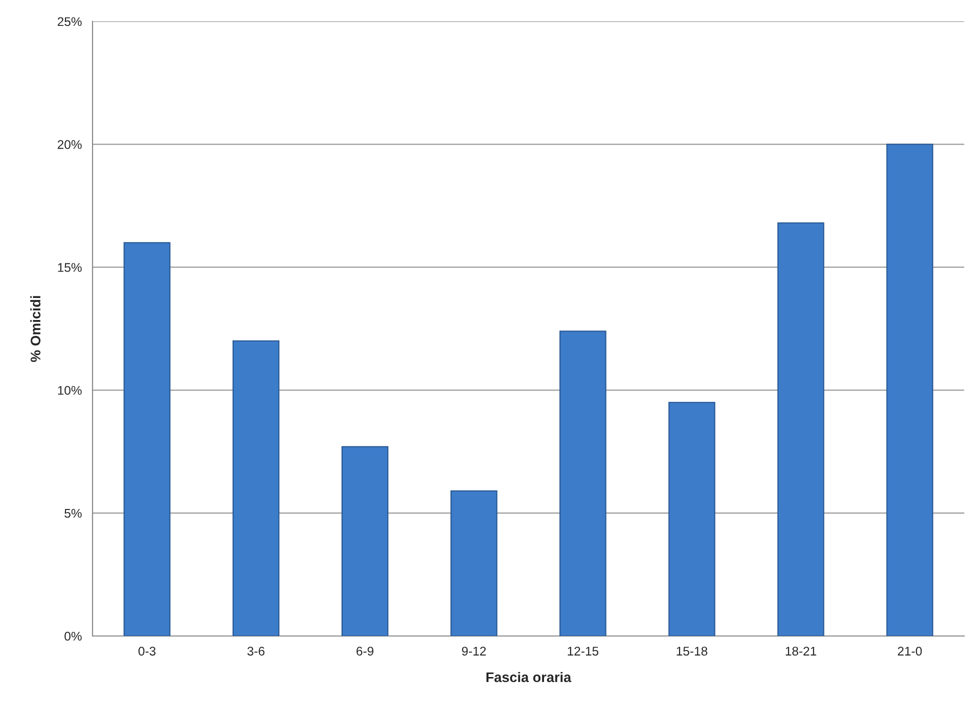  I want to click on y-tick-label: 20%, so click(70, 144).